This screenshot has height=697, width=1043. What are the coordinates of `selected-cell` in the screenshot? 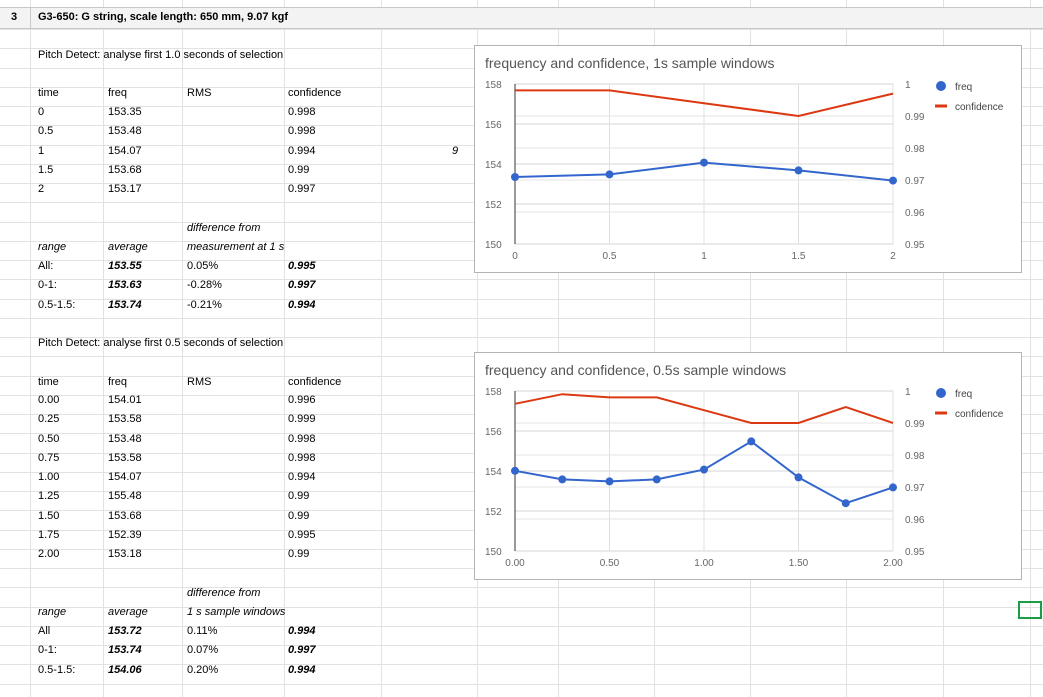 It's located at (1030, 610).